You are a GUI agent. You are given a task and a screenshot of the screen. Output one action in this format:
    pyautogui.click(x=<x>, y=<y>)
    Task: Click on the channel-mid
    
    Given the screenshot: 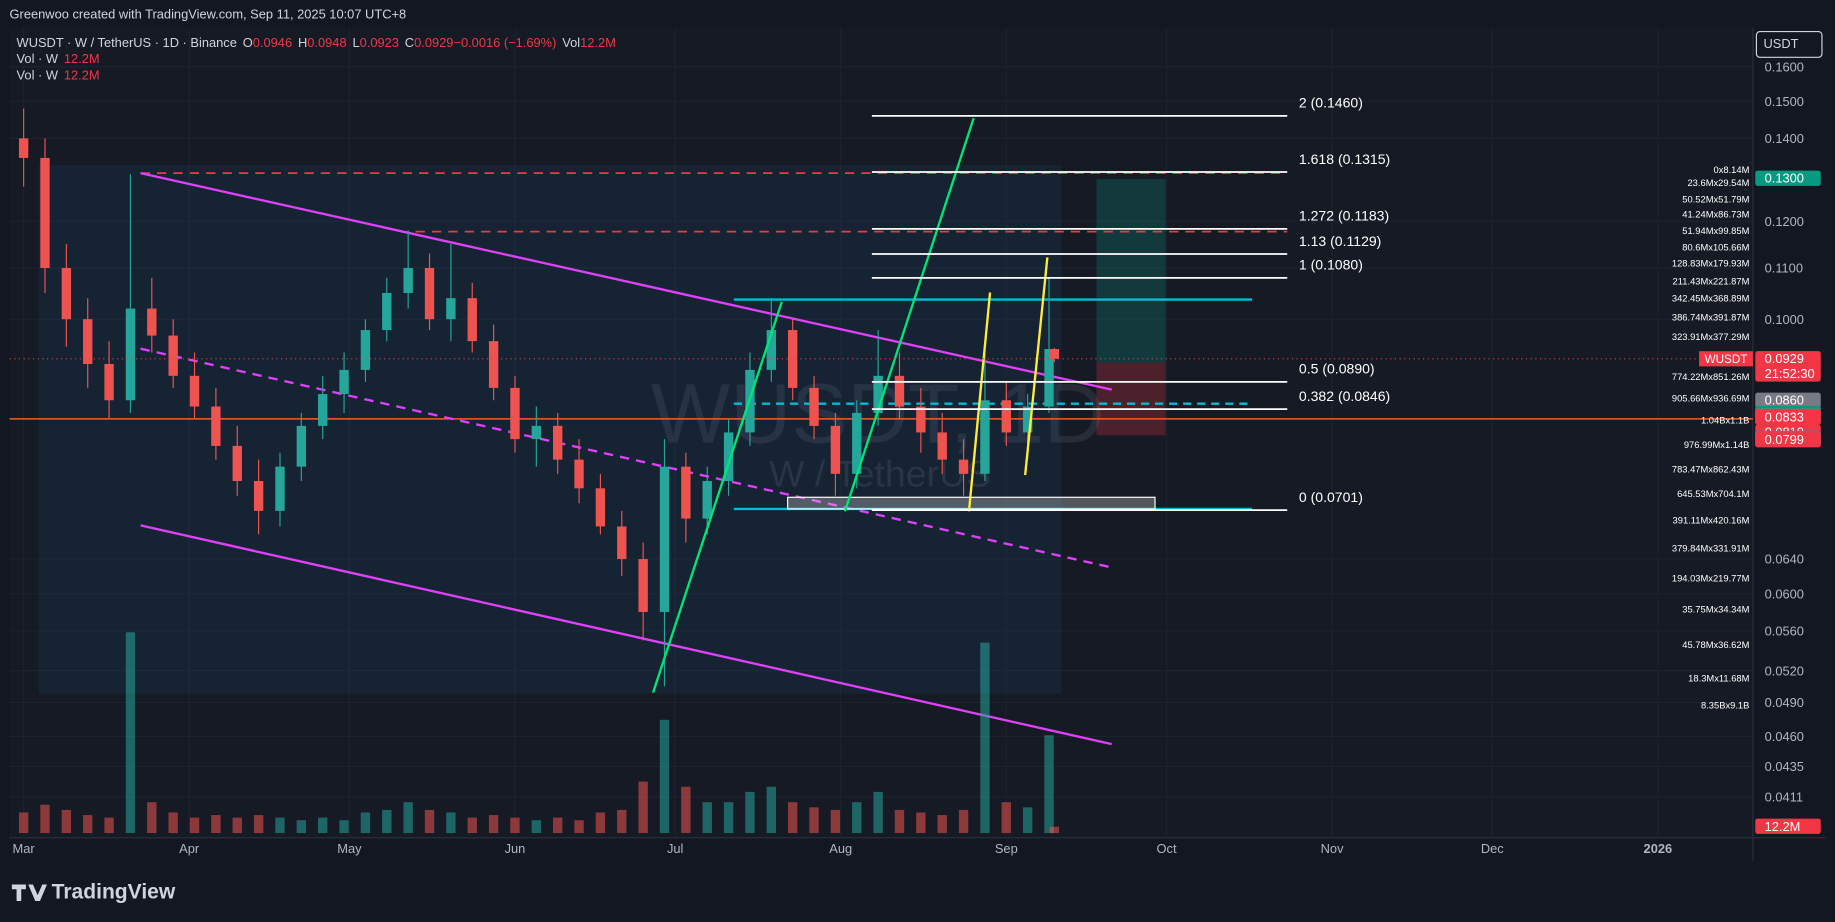 What is the action you would take?
    pyautogui.click(x=626, y=458)
    